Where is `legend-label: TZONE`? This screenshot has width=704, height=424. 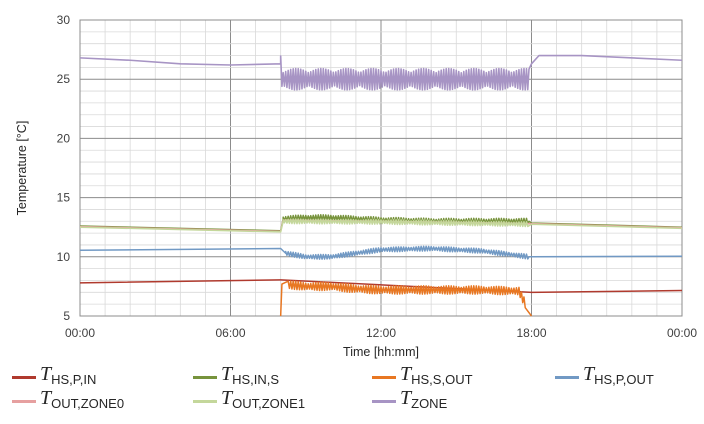 legend-label: TZONE is located at coordinates (424, 400).